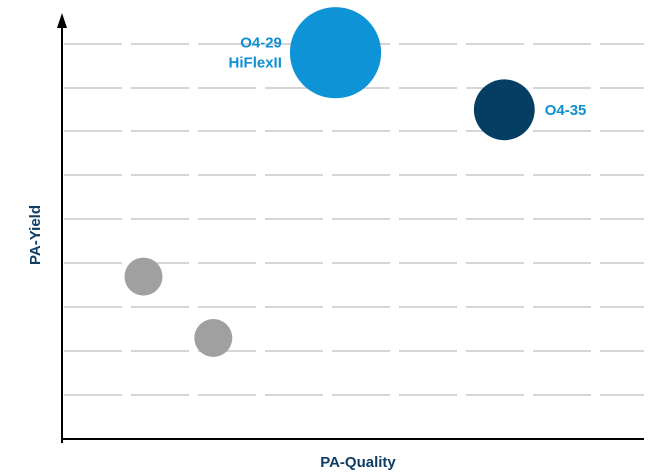 This screenshot has height=473, width=649. What do you see at coordinates (35, 235) in the screenshot?
I see `y-axis-label: PA-Yield` at bounding box center [35, 235].